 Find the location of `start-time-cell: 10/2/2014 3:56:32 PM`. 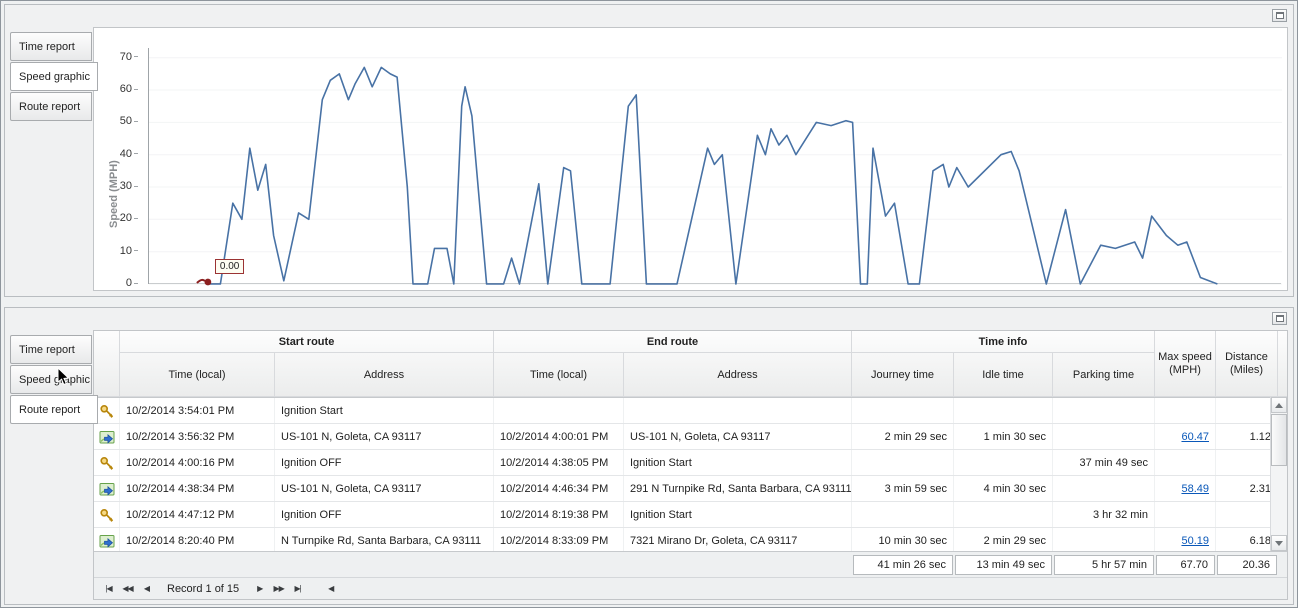

start-time-cell: 10/2/2014 3:56:32 PM is located at coordinates (197, 436).